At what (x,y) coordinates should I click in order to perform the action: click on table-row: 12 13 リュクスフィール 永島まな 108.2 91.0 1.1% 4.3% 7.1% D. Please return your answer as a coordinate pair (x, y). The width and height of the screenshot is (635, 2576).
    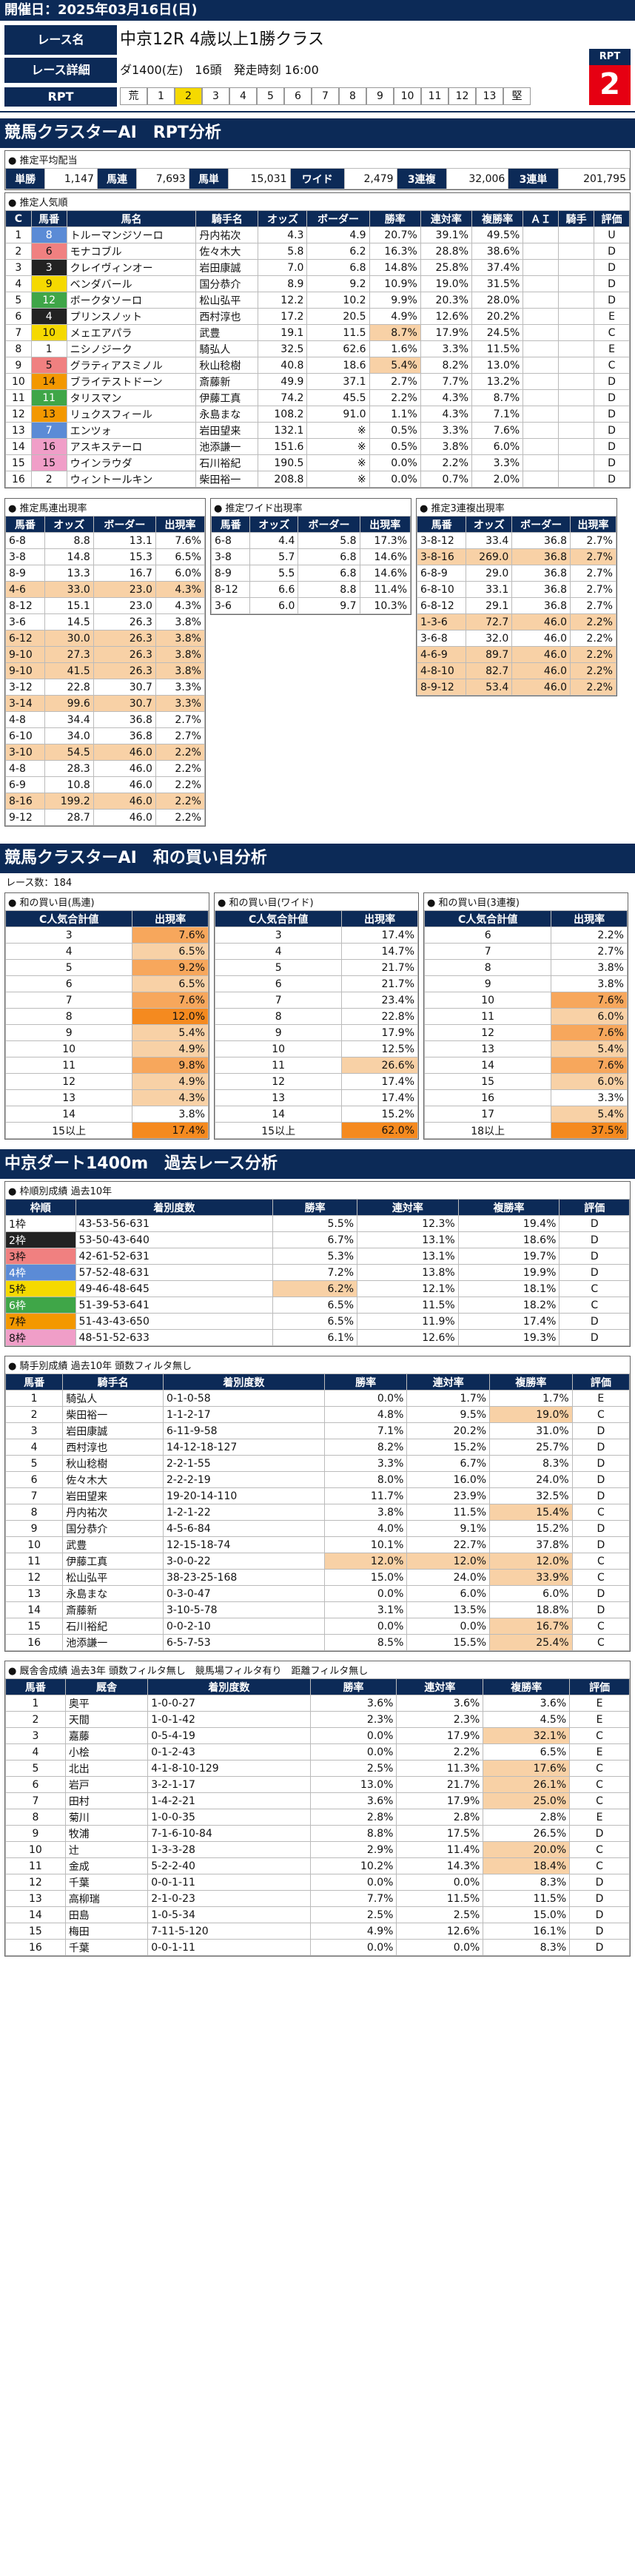
    Looking at the image, I should click on (317, 414).